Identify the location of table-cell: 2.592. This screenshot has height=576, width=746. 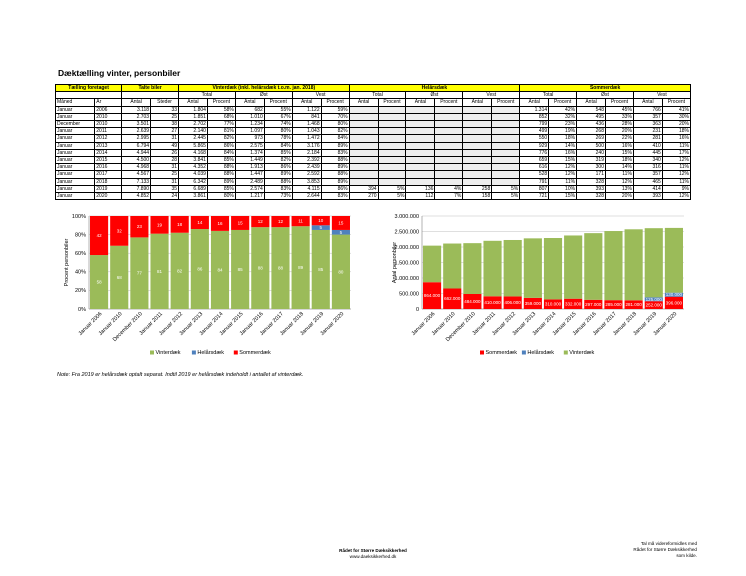
(306, 174).